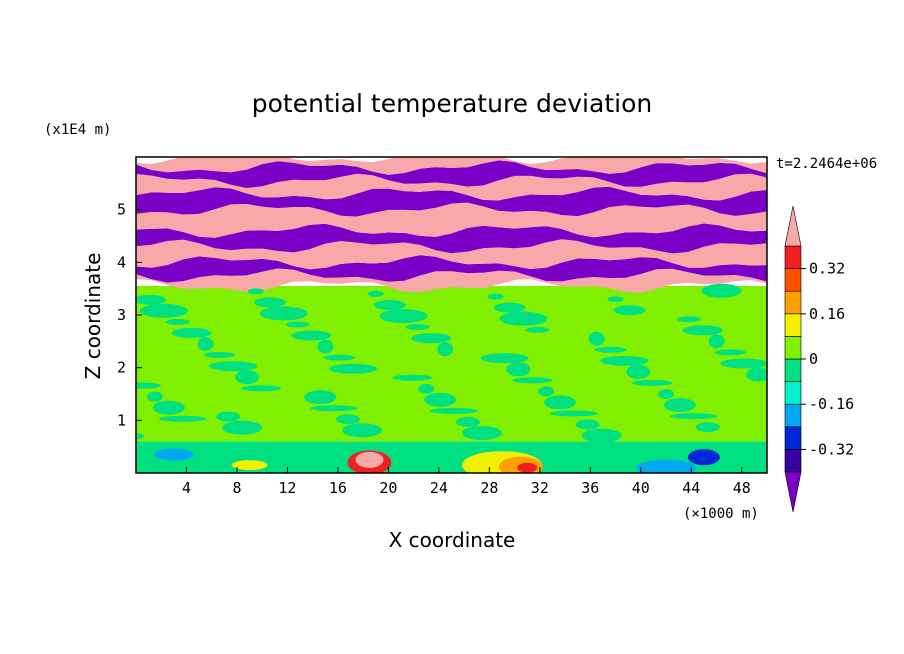 Image resolution: width=904 pixels, height=654 pixels. Describe the element at coordinates (742, 488) in the screenshot. I see `x-tick-label: 48` at that location.